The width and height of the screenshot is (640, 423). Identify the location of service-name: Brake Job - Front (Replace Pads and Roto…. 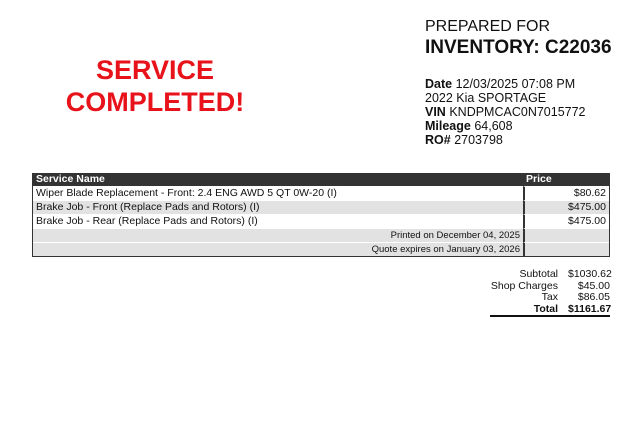
(278, 207).